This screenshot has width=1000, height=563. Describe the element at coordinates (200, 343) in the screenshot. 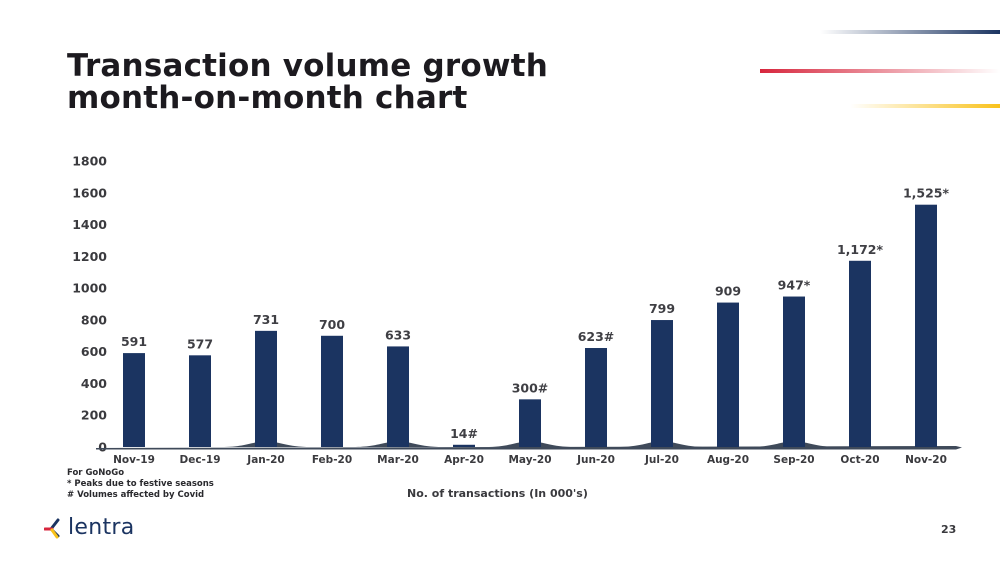

I see `data-label: 577` at that location.